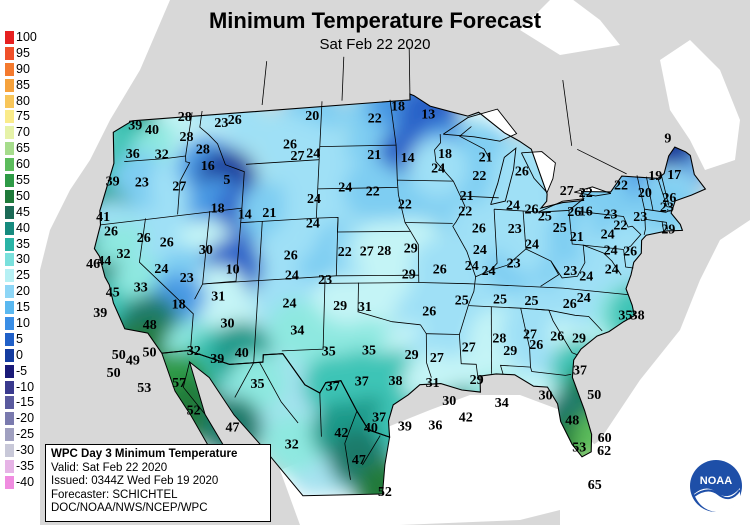  I want to click on temperature-value: 44, so click(104, 261).